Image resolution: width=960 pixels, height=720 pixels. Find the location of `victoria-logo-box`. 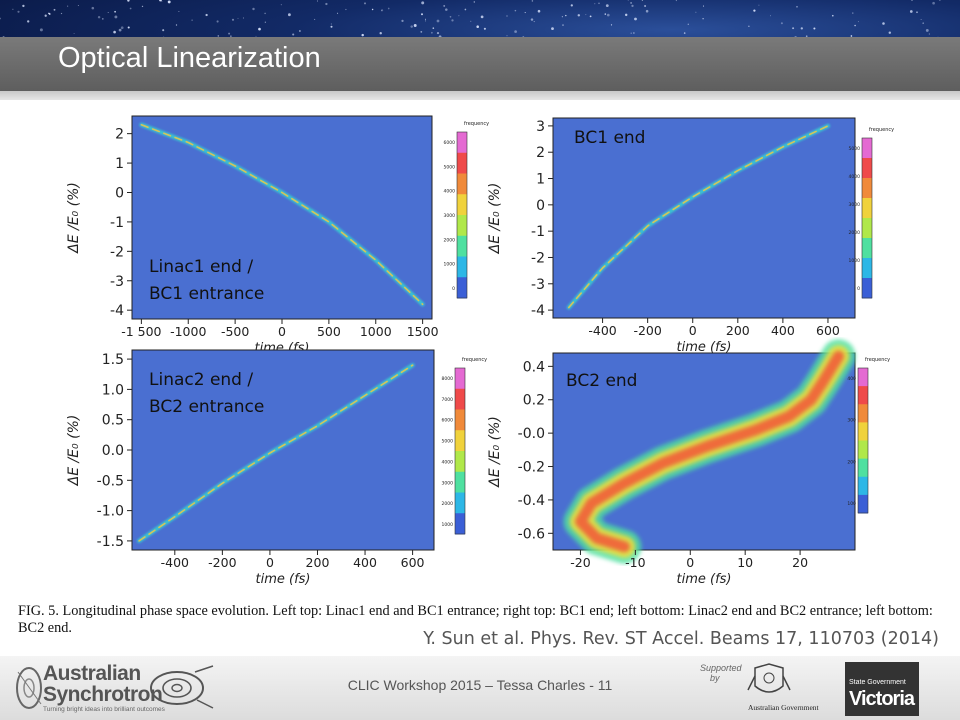

victoria-logo-box is located at coordinates (882, 689).